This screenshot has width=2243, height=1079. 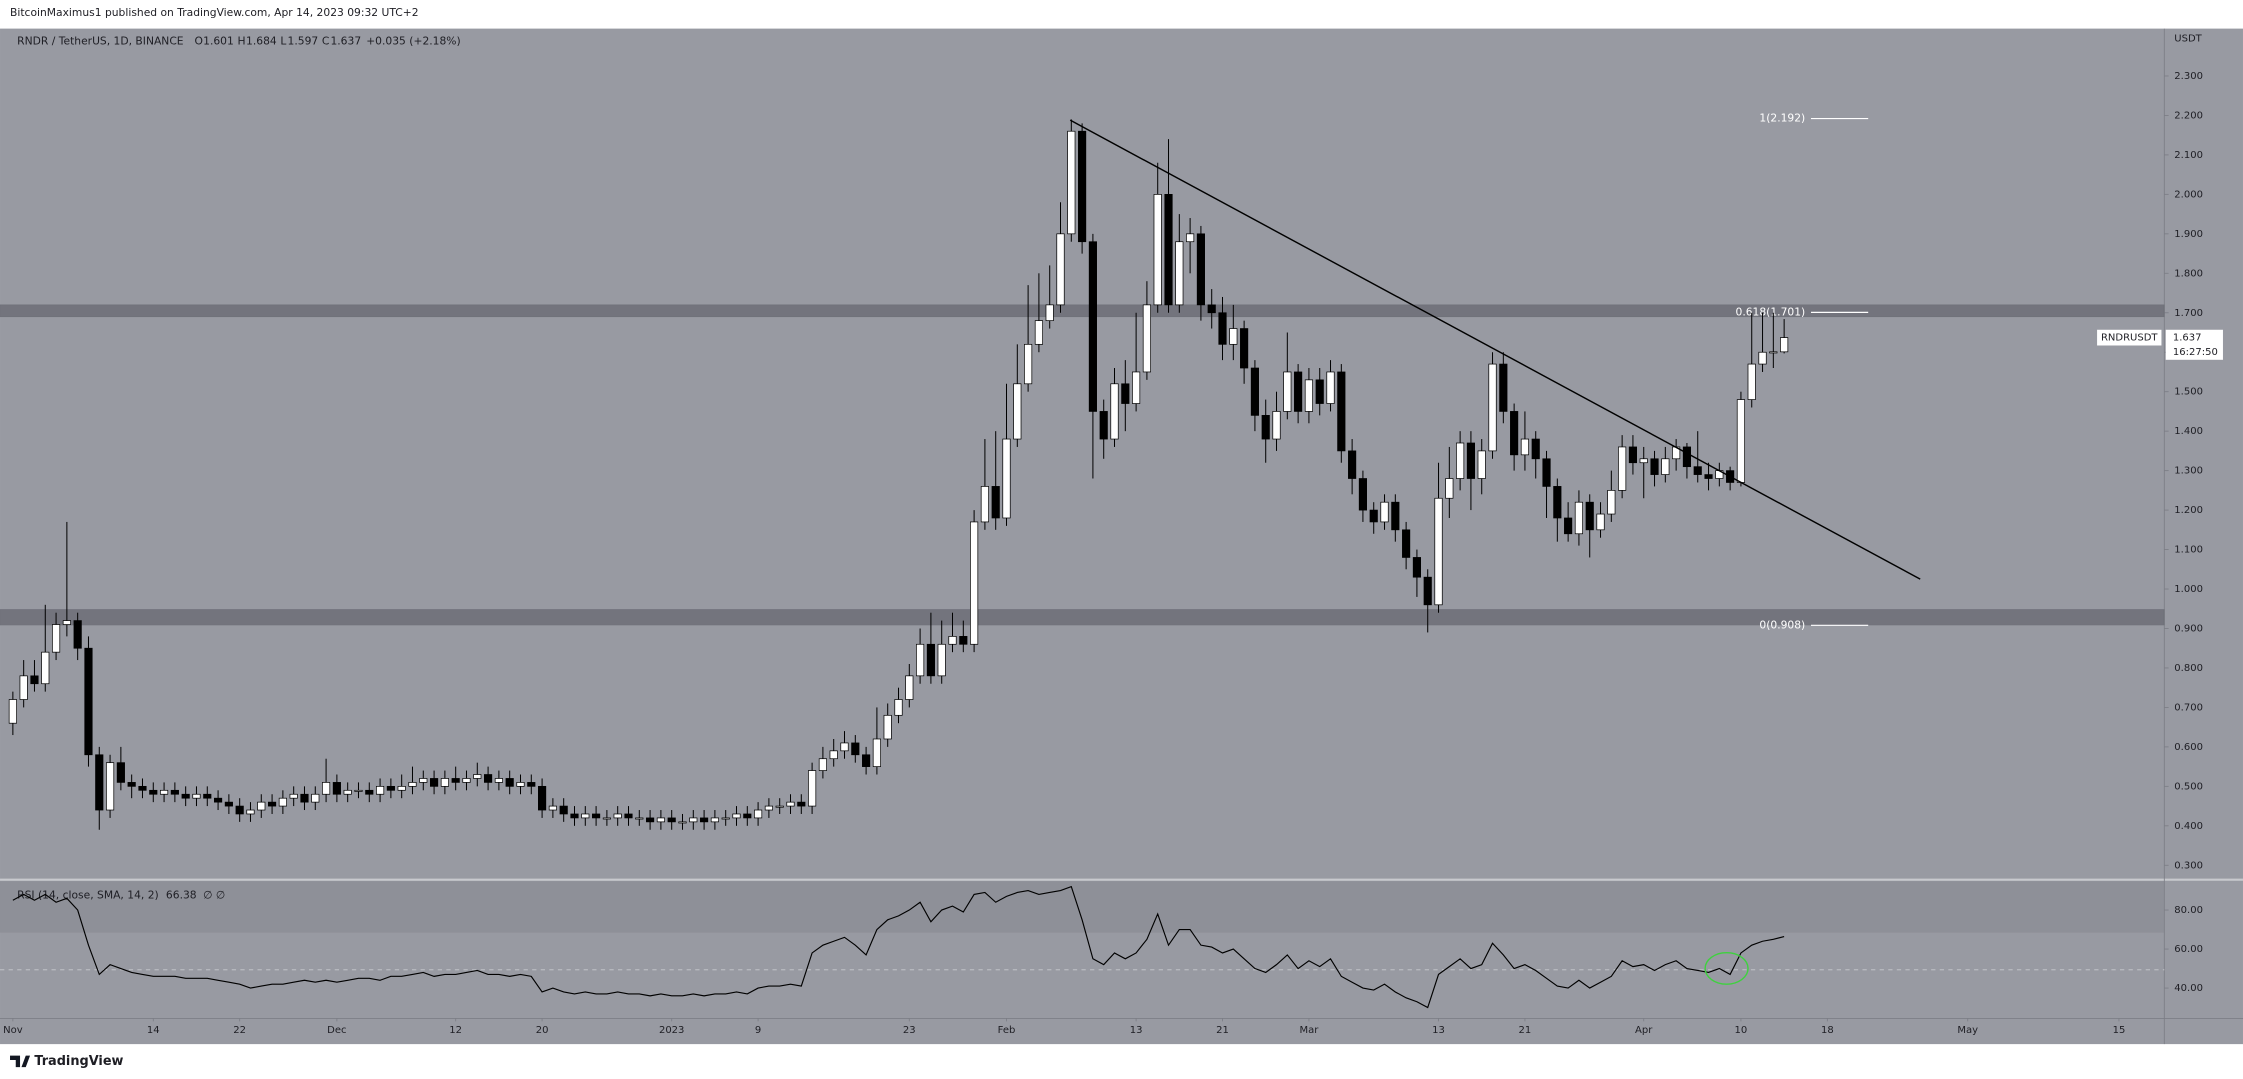 What do you see at coordinates (2187, 338) in the screenshot?
I see `last-price: 1.637` at bounding box center [2187, 338].